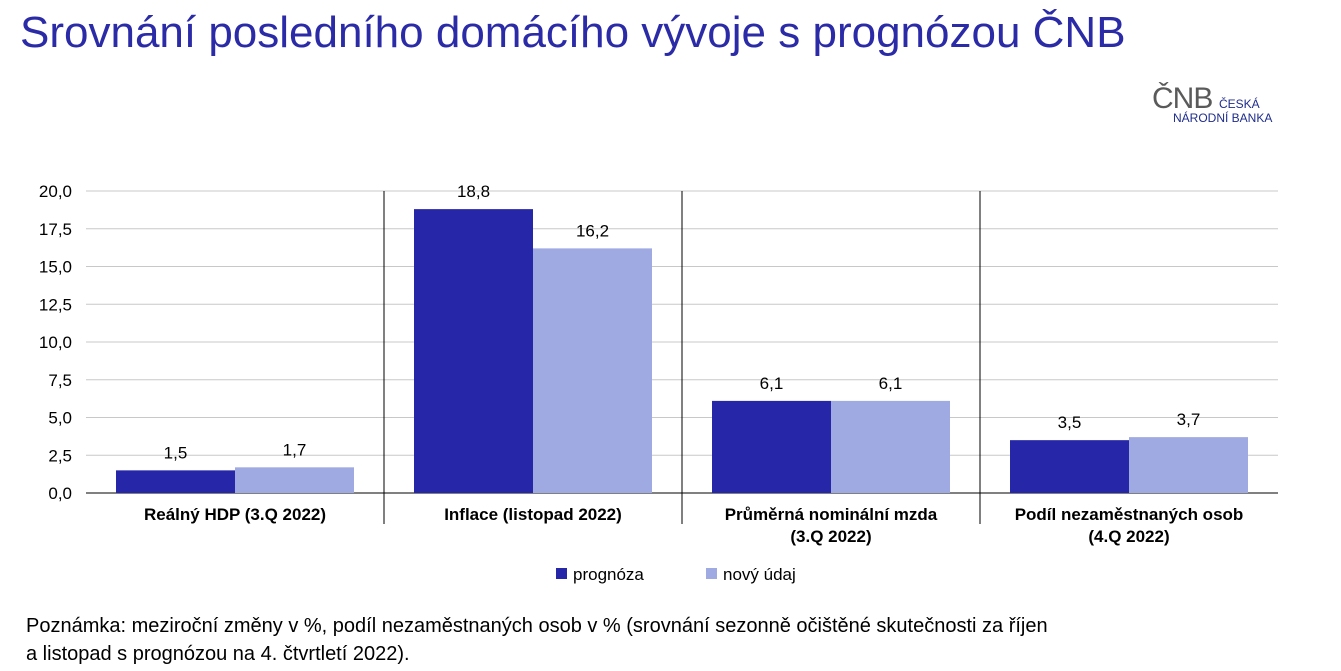 The image size is (1341, 671). I want to click on data-label: 16,2, so click(592, 230).